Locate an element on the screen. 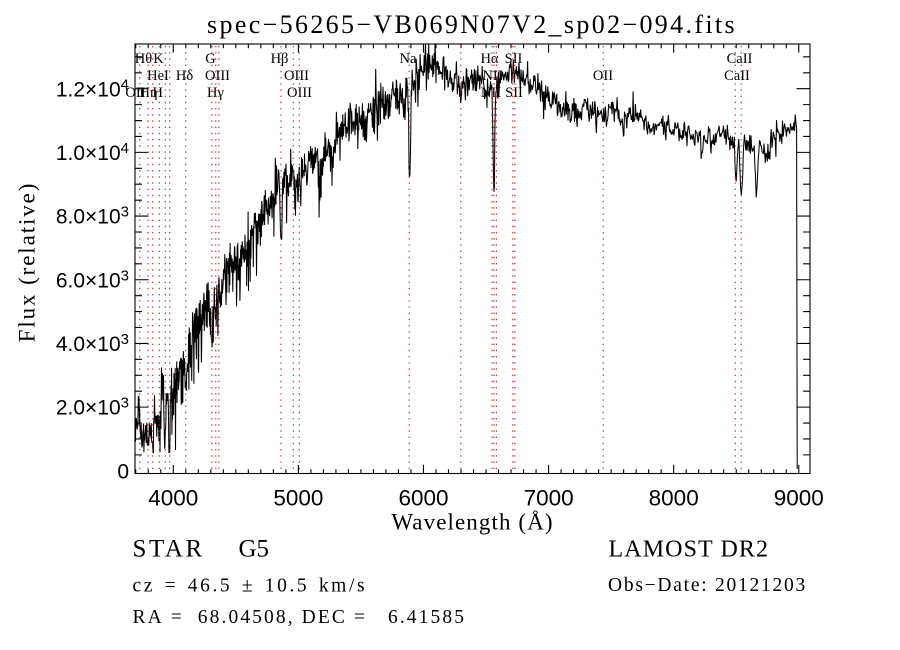 The image size is (900, 650). svg-text: 2.0×10³ is located at coordinates (92, 407).